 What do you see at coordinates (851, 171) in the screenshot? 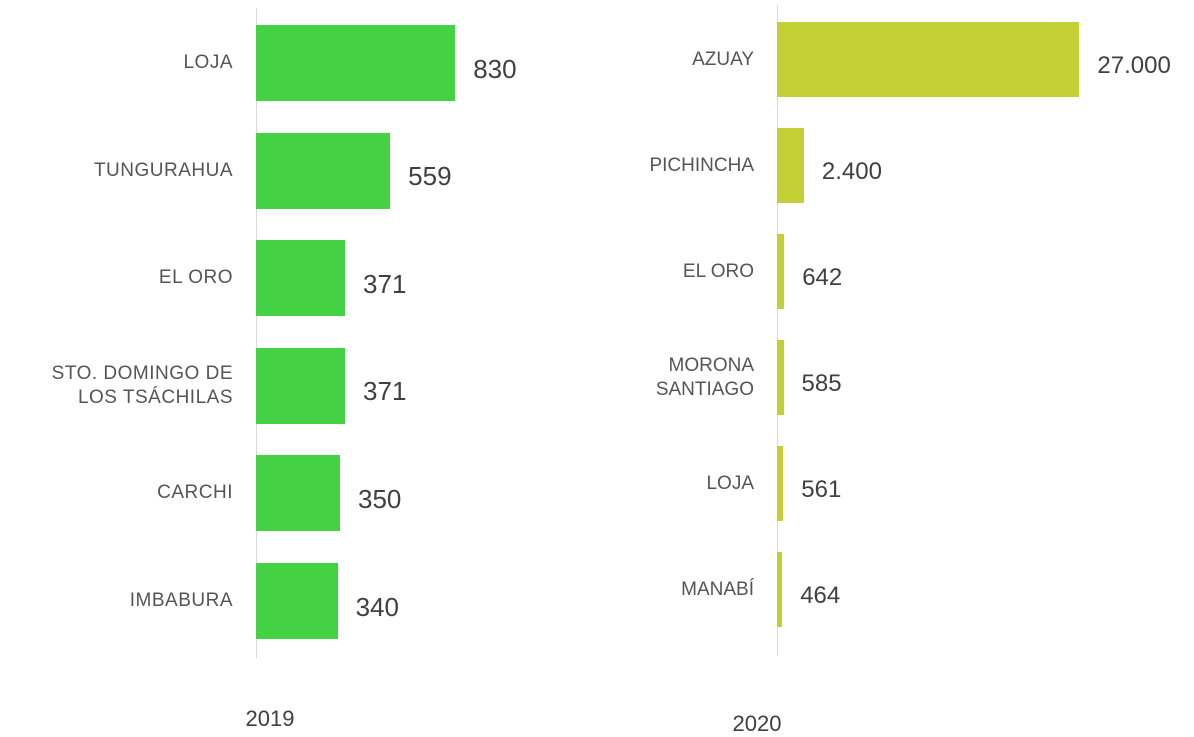
I see `value-label: 2.400` at bounding box center [851, 171].